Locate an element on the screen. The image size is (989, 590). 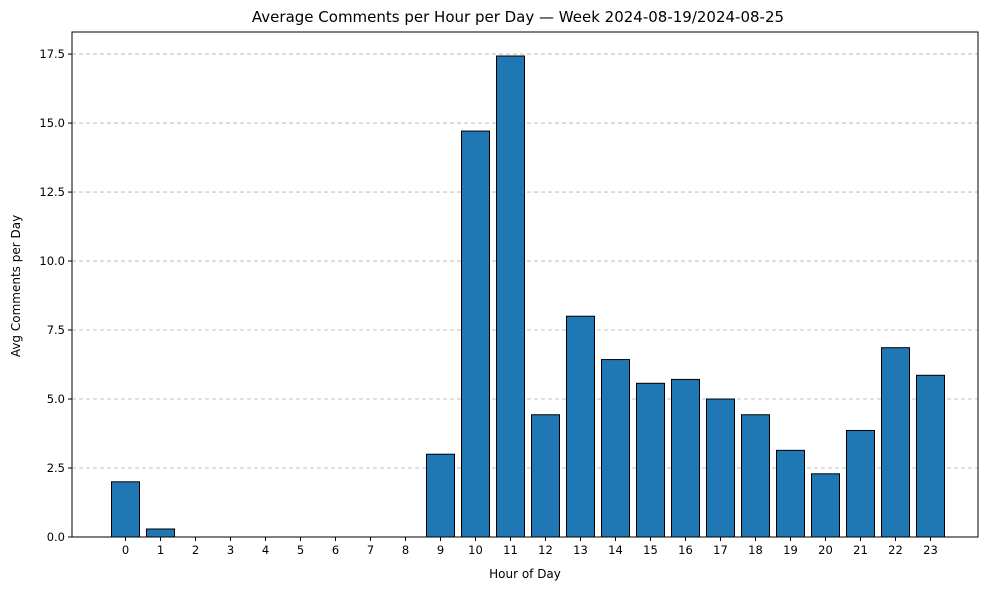
y-tick-label: 17.5 is located at coordinates (52, 54).